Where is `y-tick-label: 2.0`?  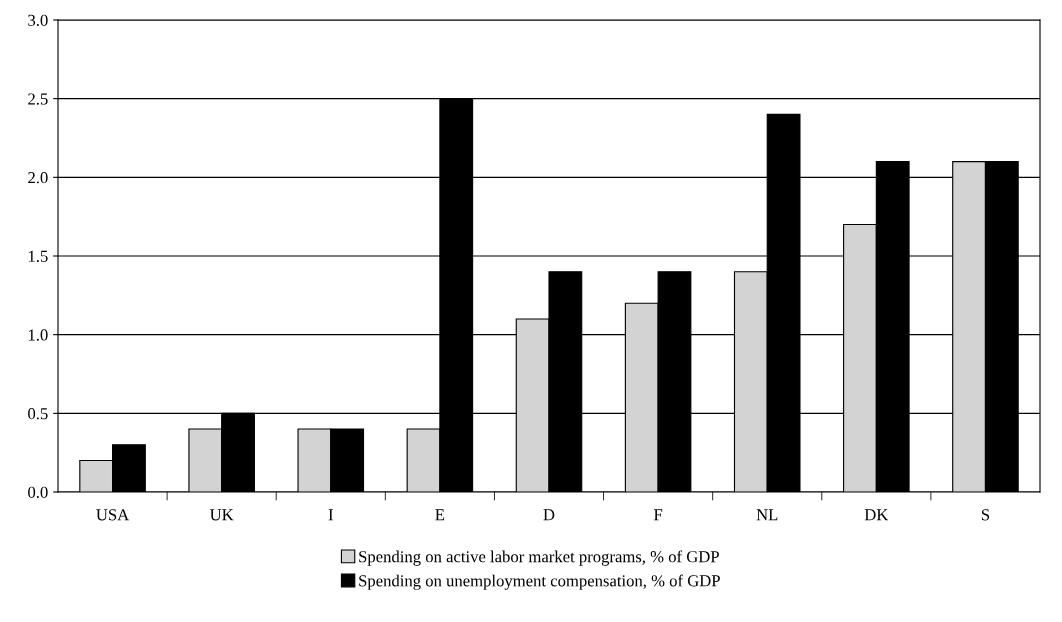
y-tick-label: 2.0 is located at coordinates (38, 178).